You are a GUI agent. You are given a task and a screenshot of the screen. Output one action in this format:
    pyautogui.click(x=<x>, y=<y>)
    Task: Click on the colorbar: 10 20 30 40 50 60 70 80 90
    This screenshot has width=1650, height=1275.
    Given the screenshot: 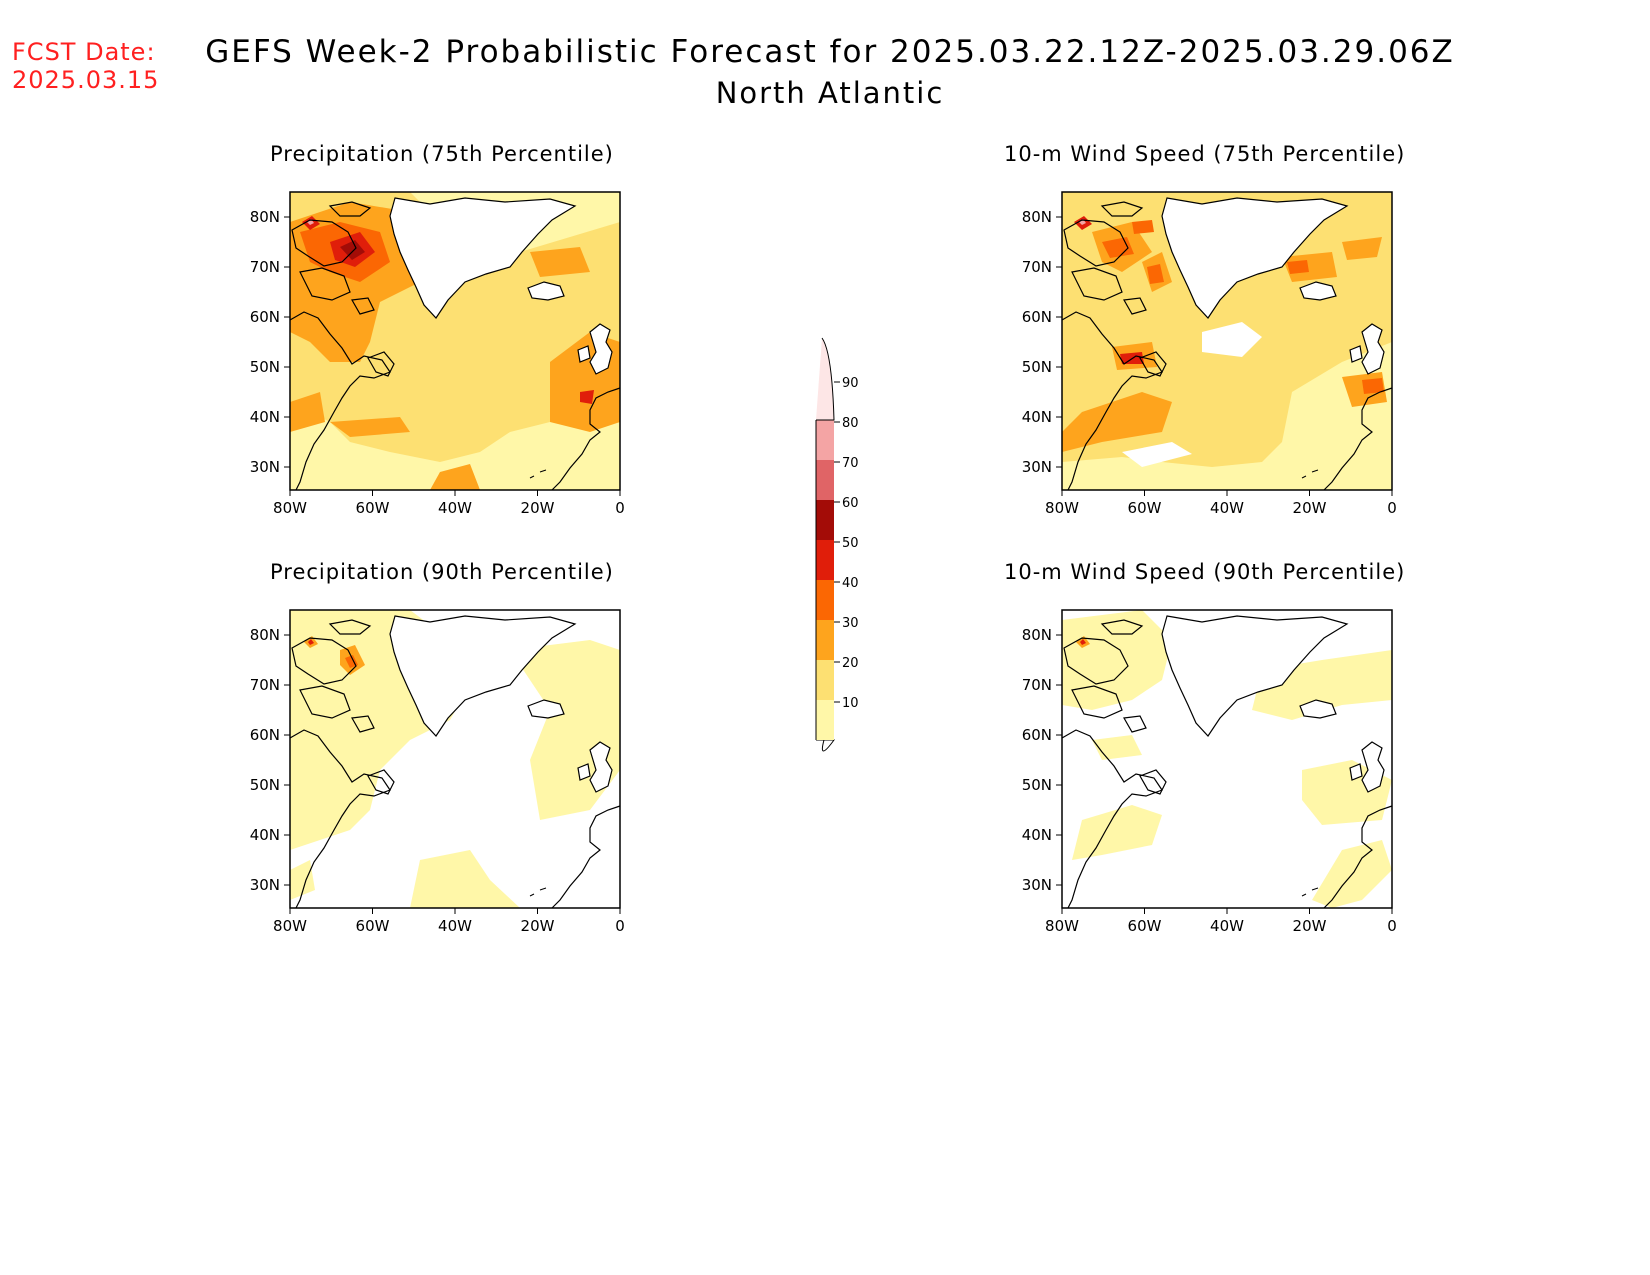 What is the action you would take?
    pyautogui.click(x=837, y=544)
    